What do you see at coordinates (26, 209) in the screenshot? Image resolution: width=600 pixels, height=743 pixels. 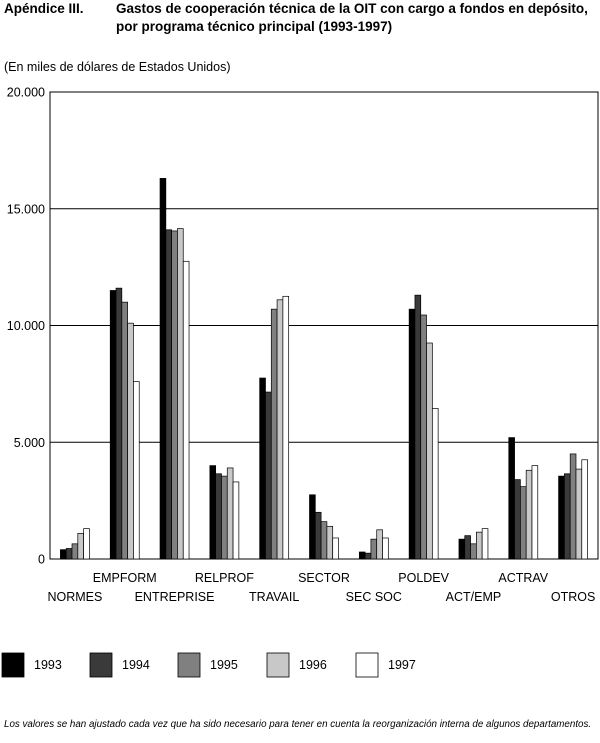 I see `y-tick-label: 15.000` at bounding box center [26, 209].